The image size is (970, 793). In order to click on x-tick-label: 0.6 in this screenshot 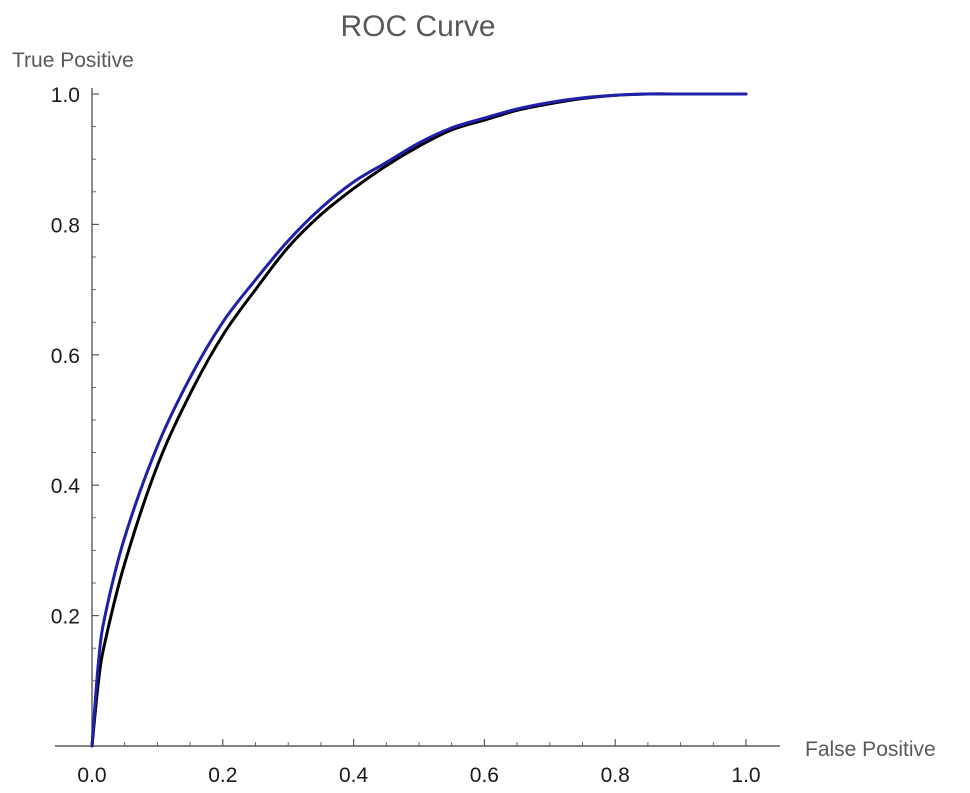, I will do `click(484, 775)`.